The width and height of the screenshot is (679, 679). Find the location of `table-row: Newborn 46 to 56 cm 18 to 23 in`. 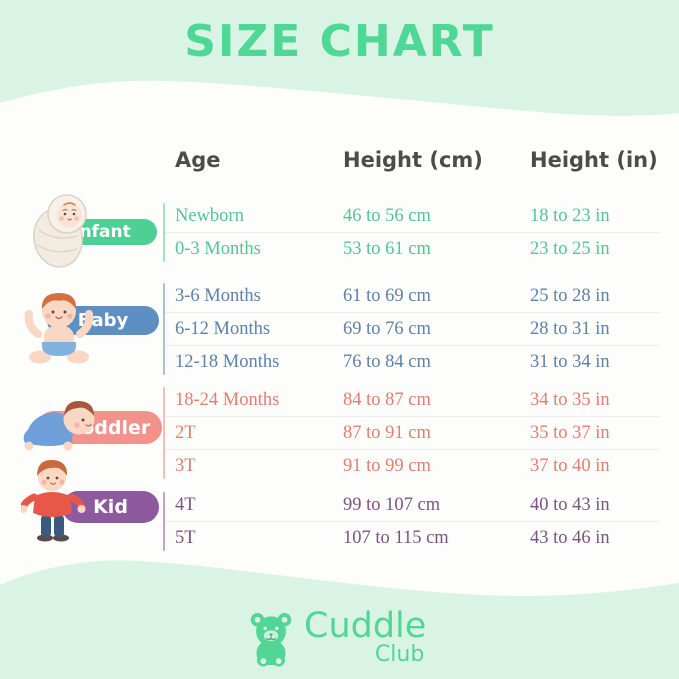

table-row: Newborn 46 to 56 cm 18 to 23 in is located at coordinates (412, 216).